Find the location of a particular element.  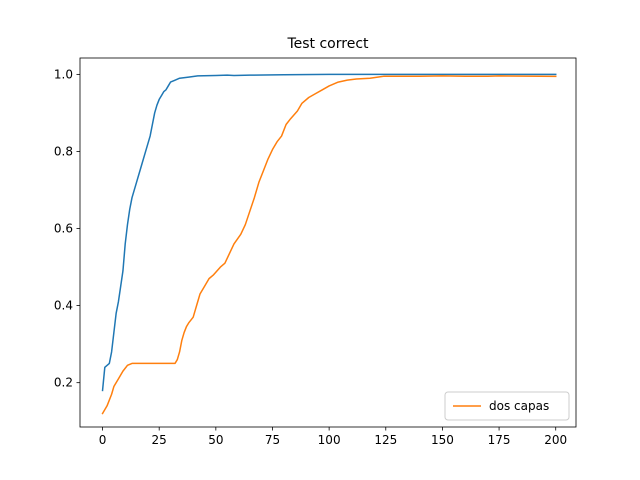

y-tick-label: 0.4 is located at coordinates (63, 306).